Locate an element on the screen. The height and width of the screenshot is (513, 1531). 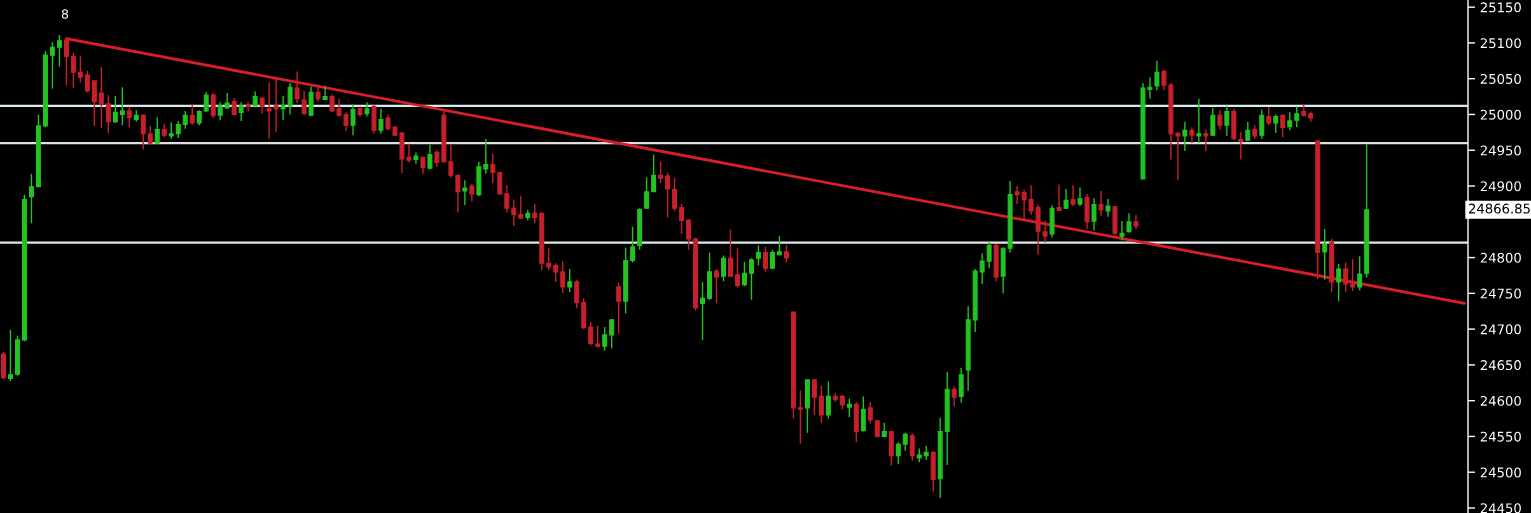
text: 24866.85 is located at coordinates (1499, 208).